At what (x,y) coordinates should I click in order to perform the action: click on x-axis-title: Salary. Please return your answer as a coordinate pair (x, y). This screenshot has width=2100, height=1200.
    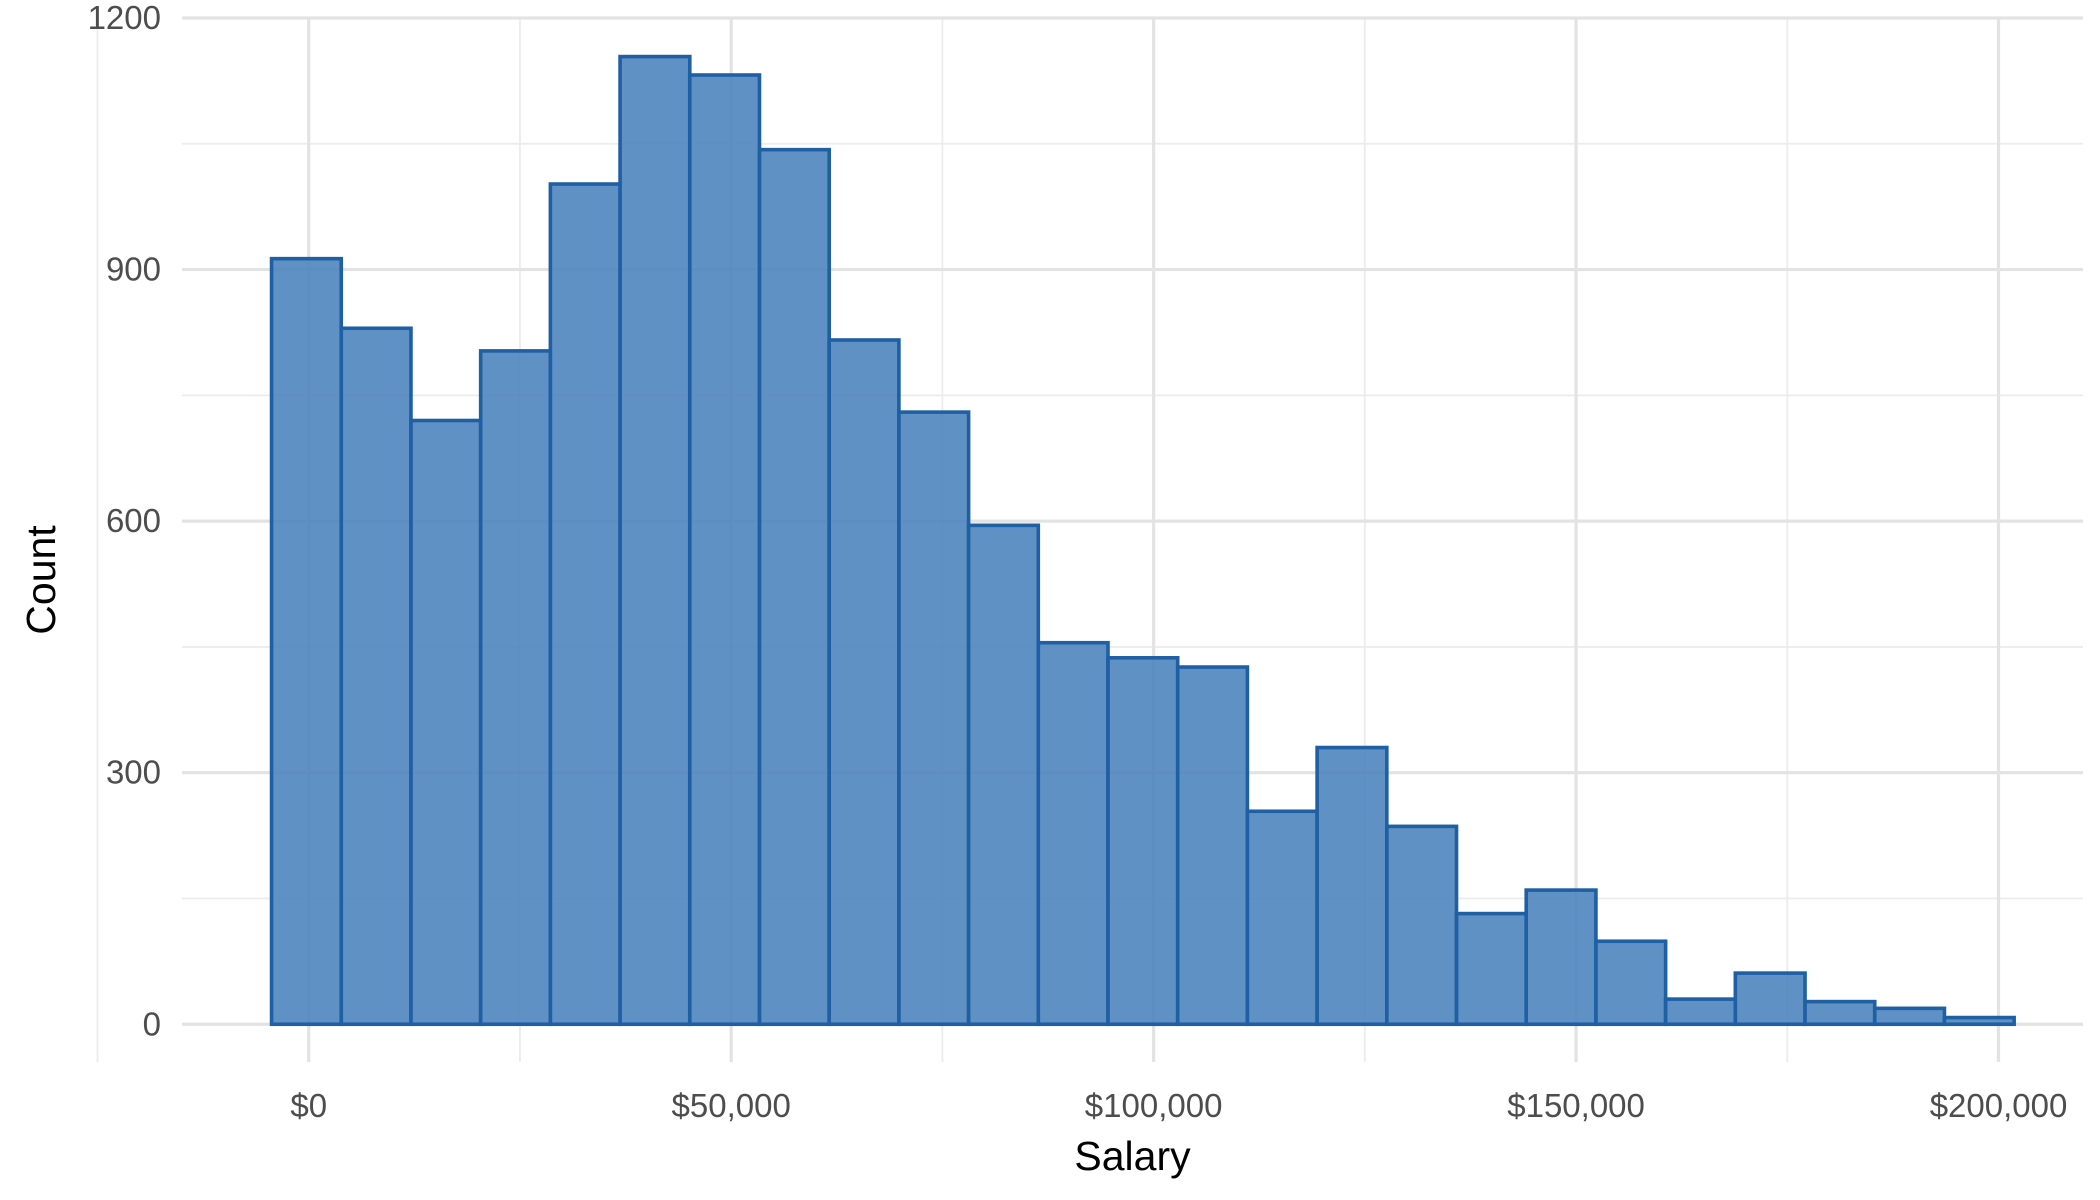
    Looking at the image, I should click on (1132, 1156).